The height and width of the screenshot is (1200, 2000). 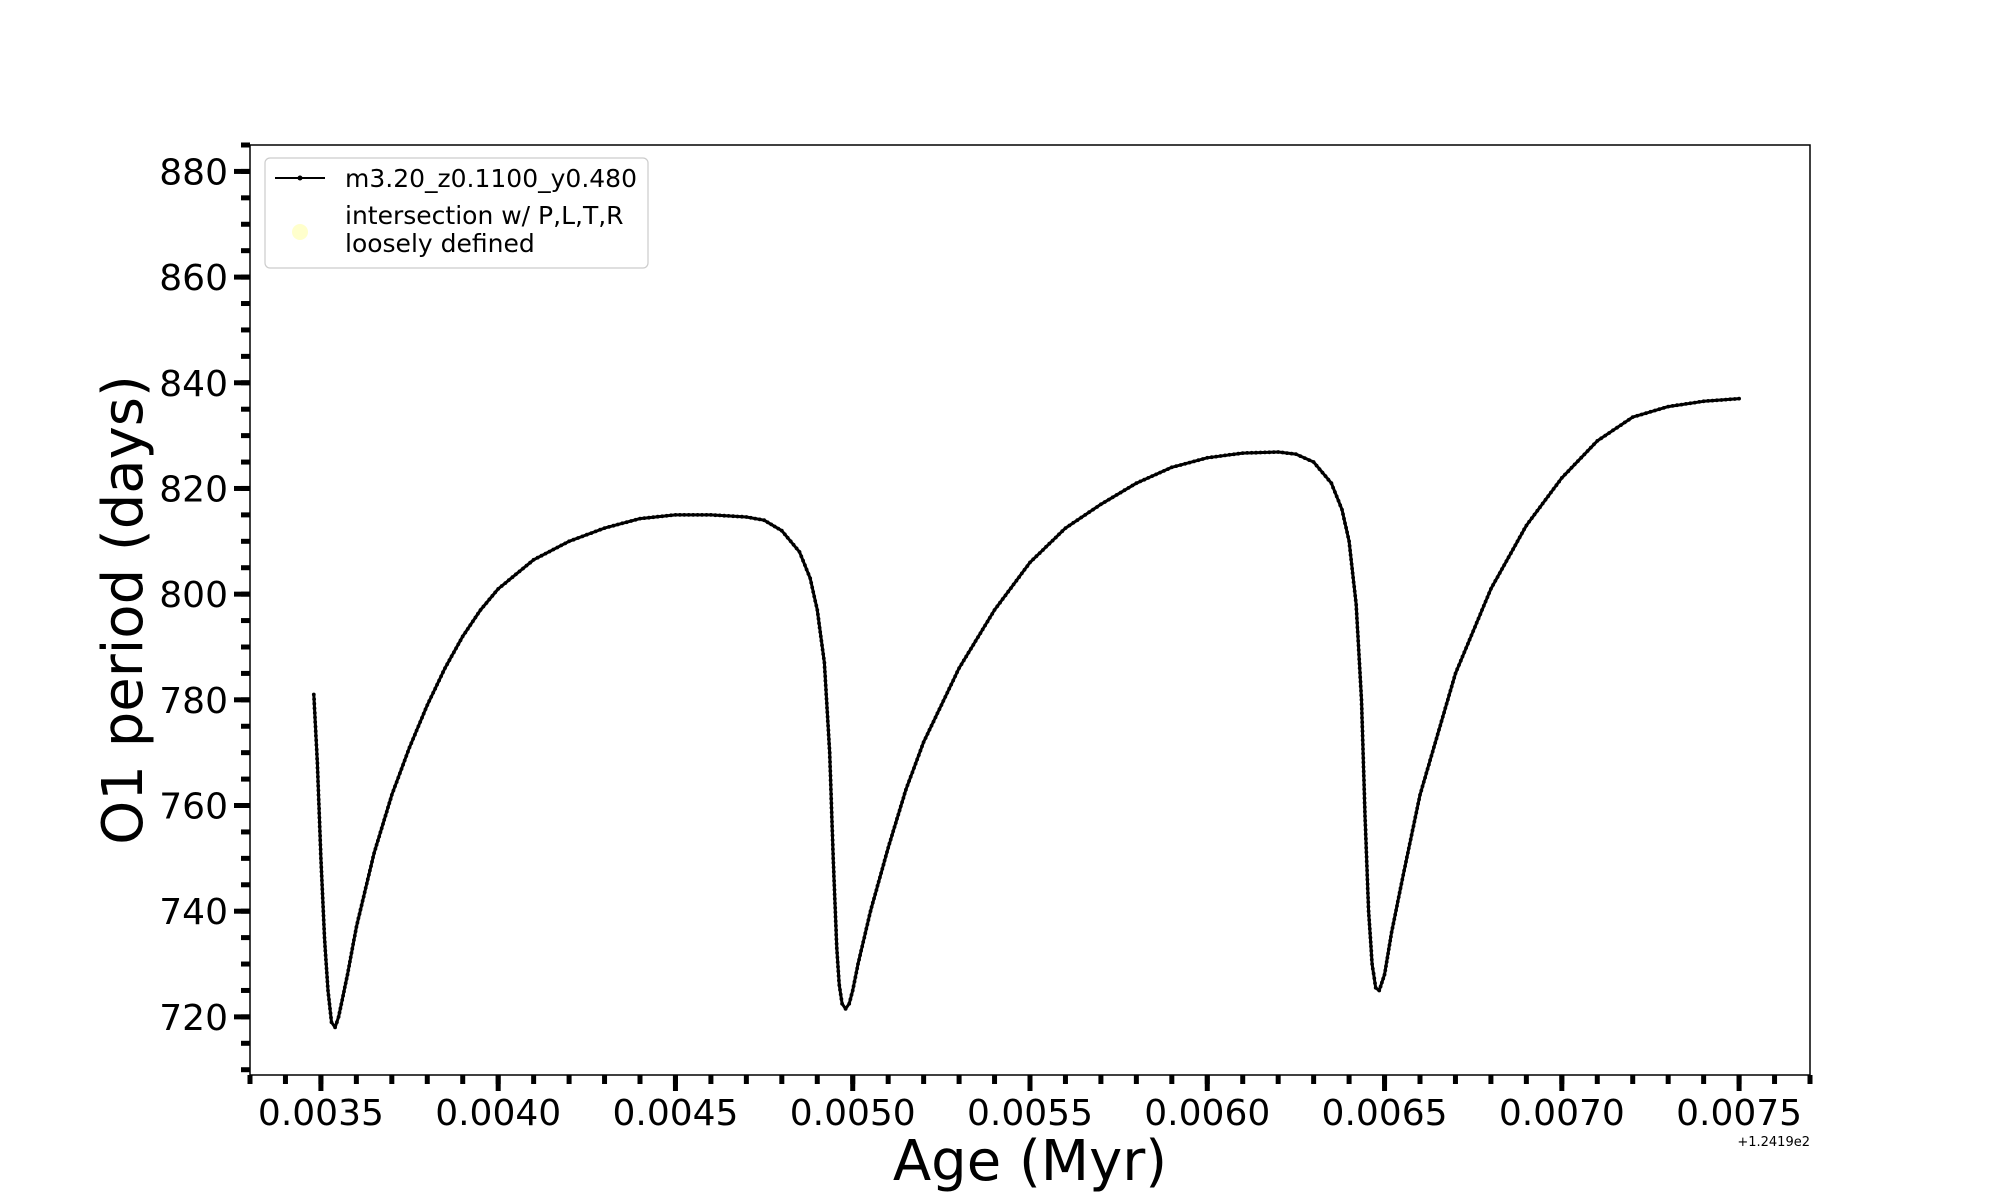 I want to click on x-tick-label: 0.0065, so click(x=1385, y=1113).